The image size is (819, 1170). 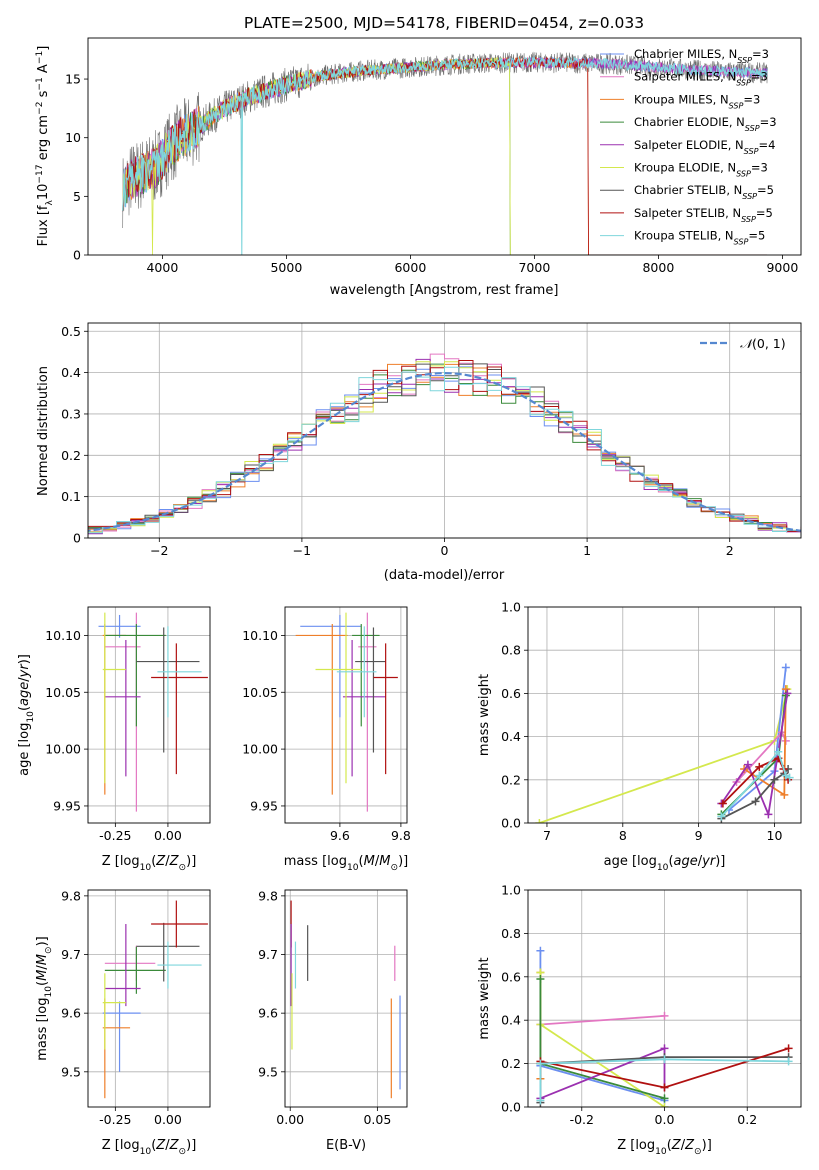 I want to click on x-tick-label: −1, so click(x=302, y=550).